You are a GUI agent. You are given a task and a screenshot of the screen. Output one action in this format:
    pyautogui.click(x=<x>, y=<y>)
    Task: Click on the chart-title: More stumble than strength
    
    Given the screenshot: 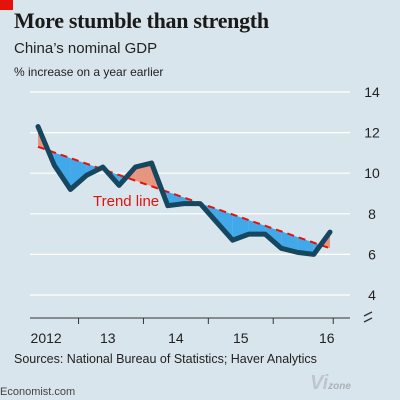 What is the action you would take?
    pyautogui.click(x=141, y=20)
    